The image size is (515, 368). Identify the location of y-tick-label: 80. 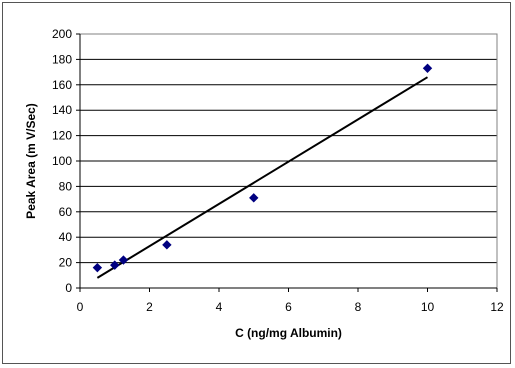
(66, 186).